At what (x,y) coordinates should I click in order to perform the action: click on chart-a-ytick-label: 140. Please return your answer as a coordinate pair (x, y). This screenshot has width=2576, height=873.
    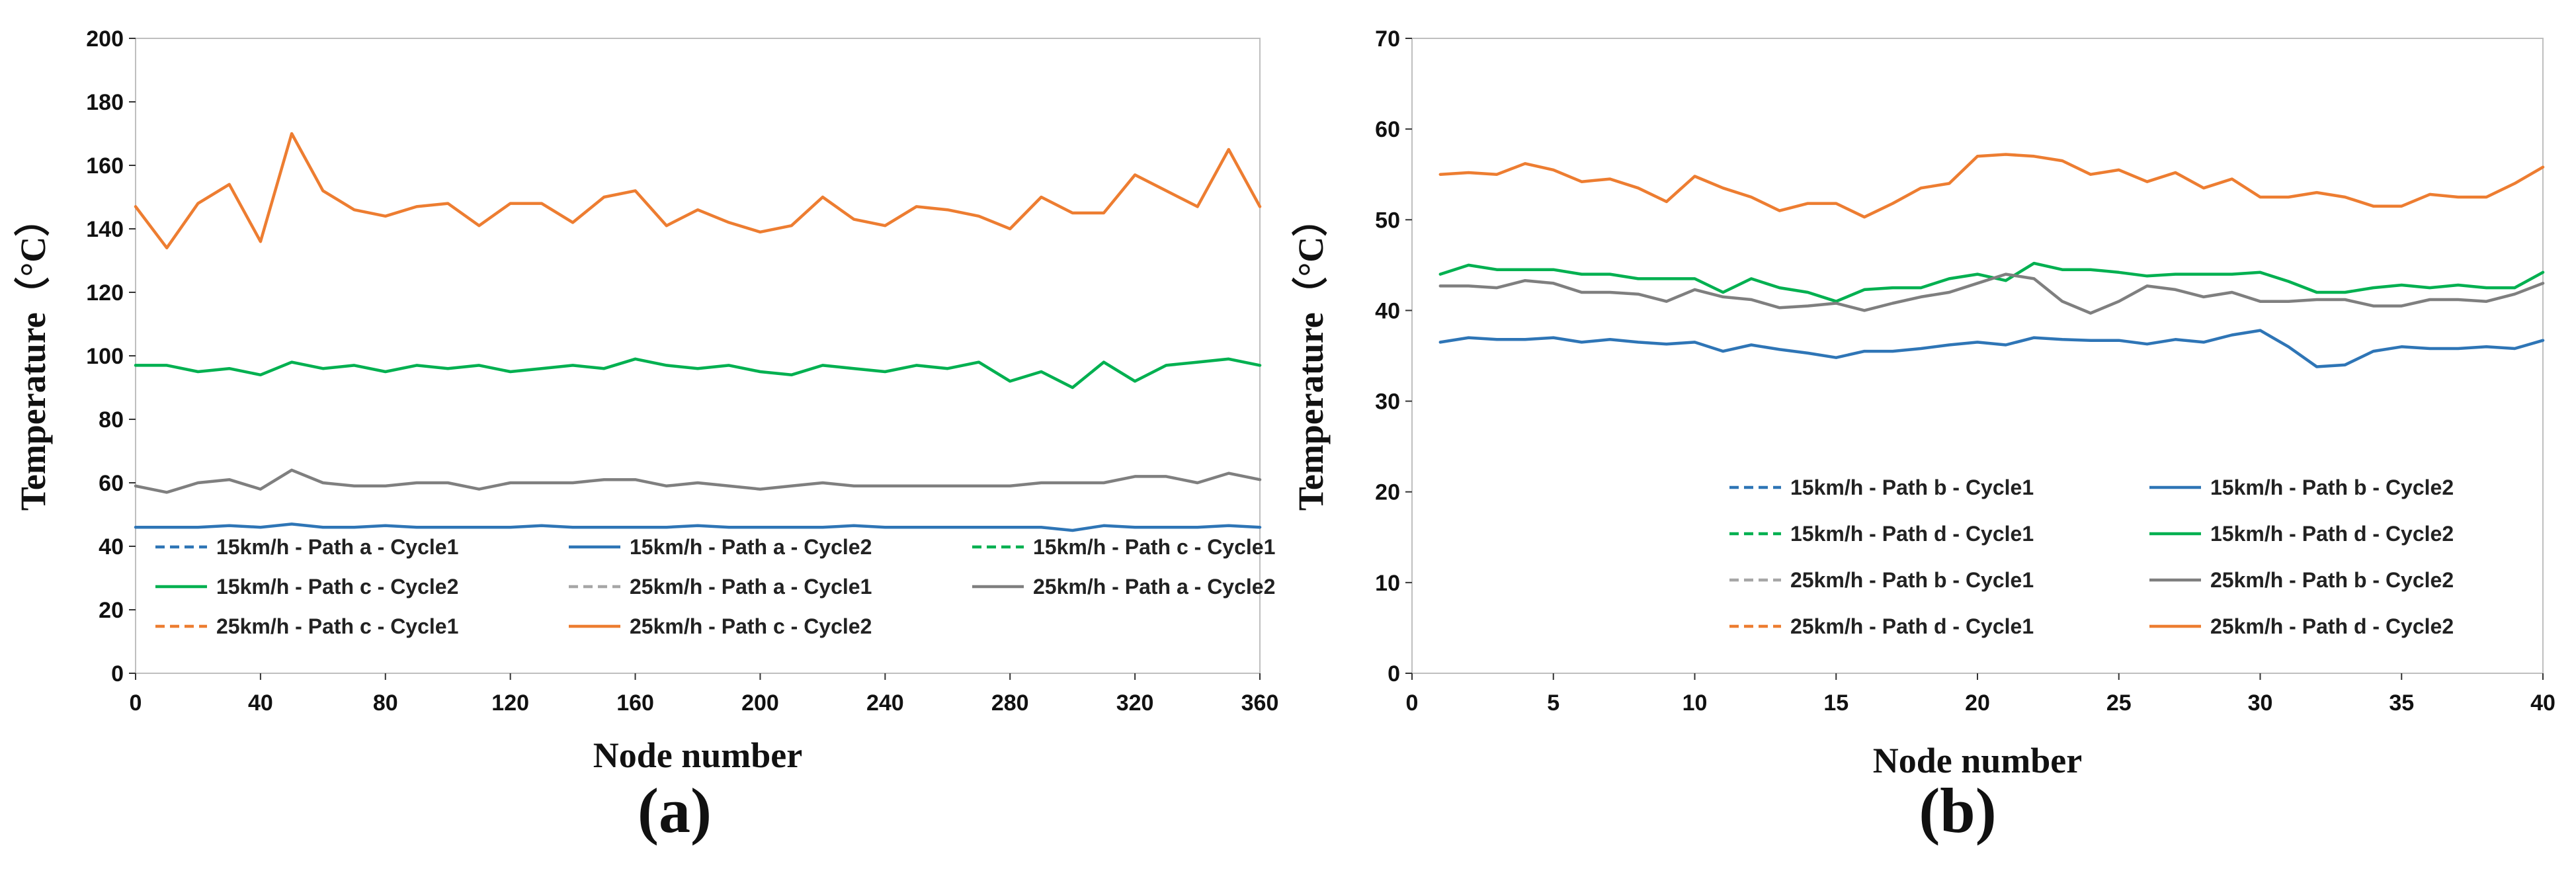
    Looking at the image, I should click on (105, 229).